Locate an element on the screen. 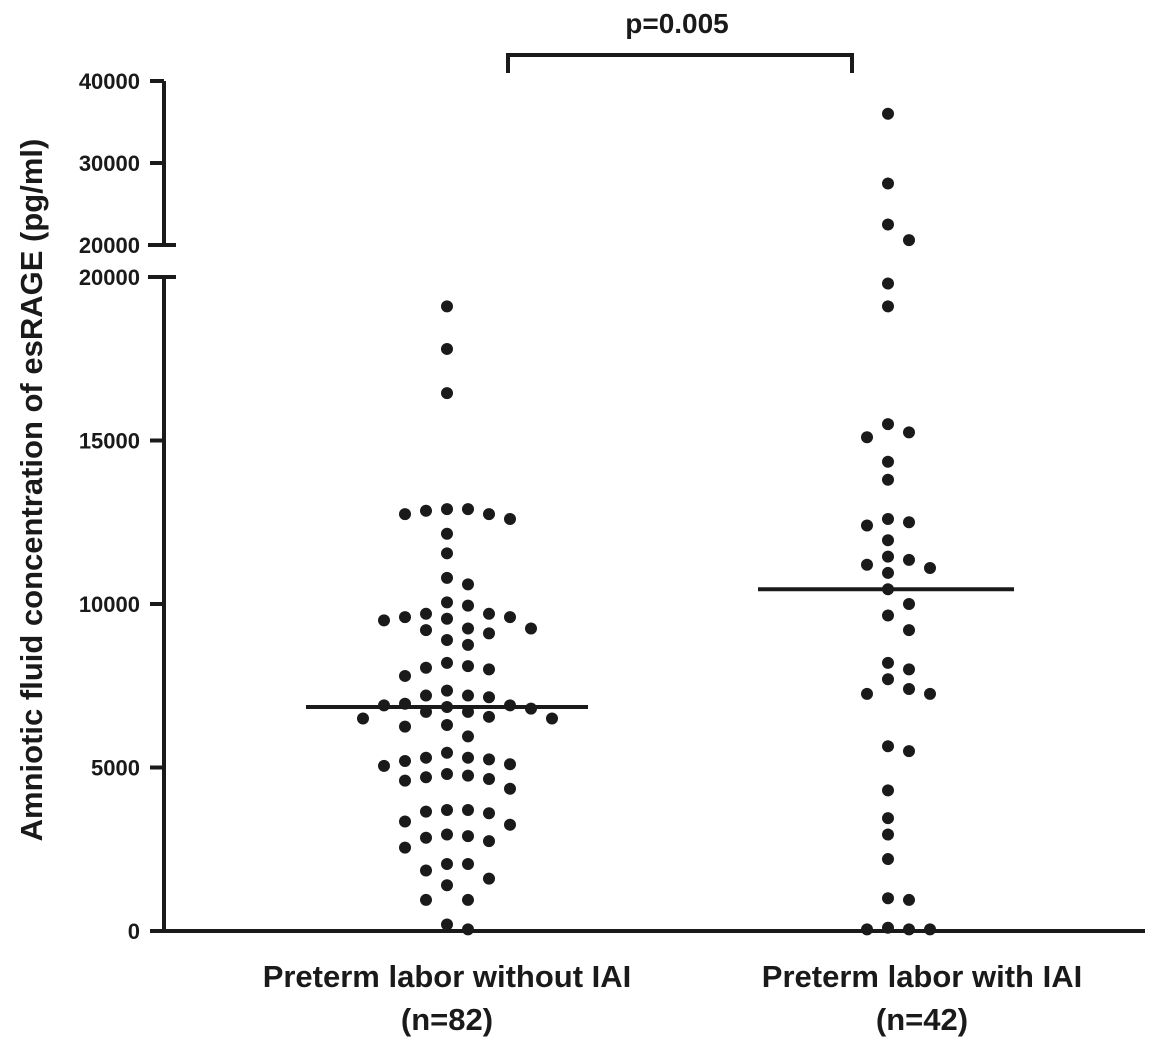 This screenshot has width=1157, height=1038. group-1-n: (n=82) is located at coordinates (447, 1019).